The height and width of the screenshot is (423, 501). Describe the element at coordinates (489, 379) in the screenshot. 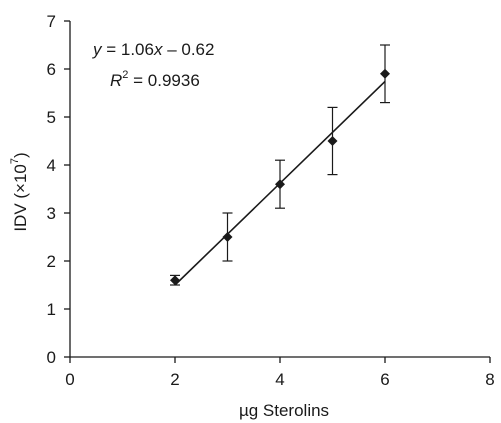

I see `x-tick-label: 8` at that location.